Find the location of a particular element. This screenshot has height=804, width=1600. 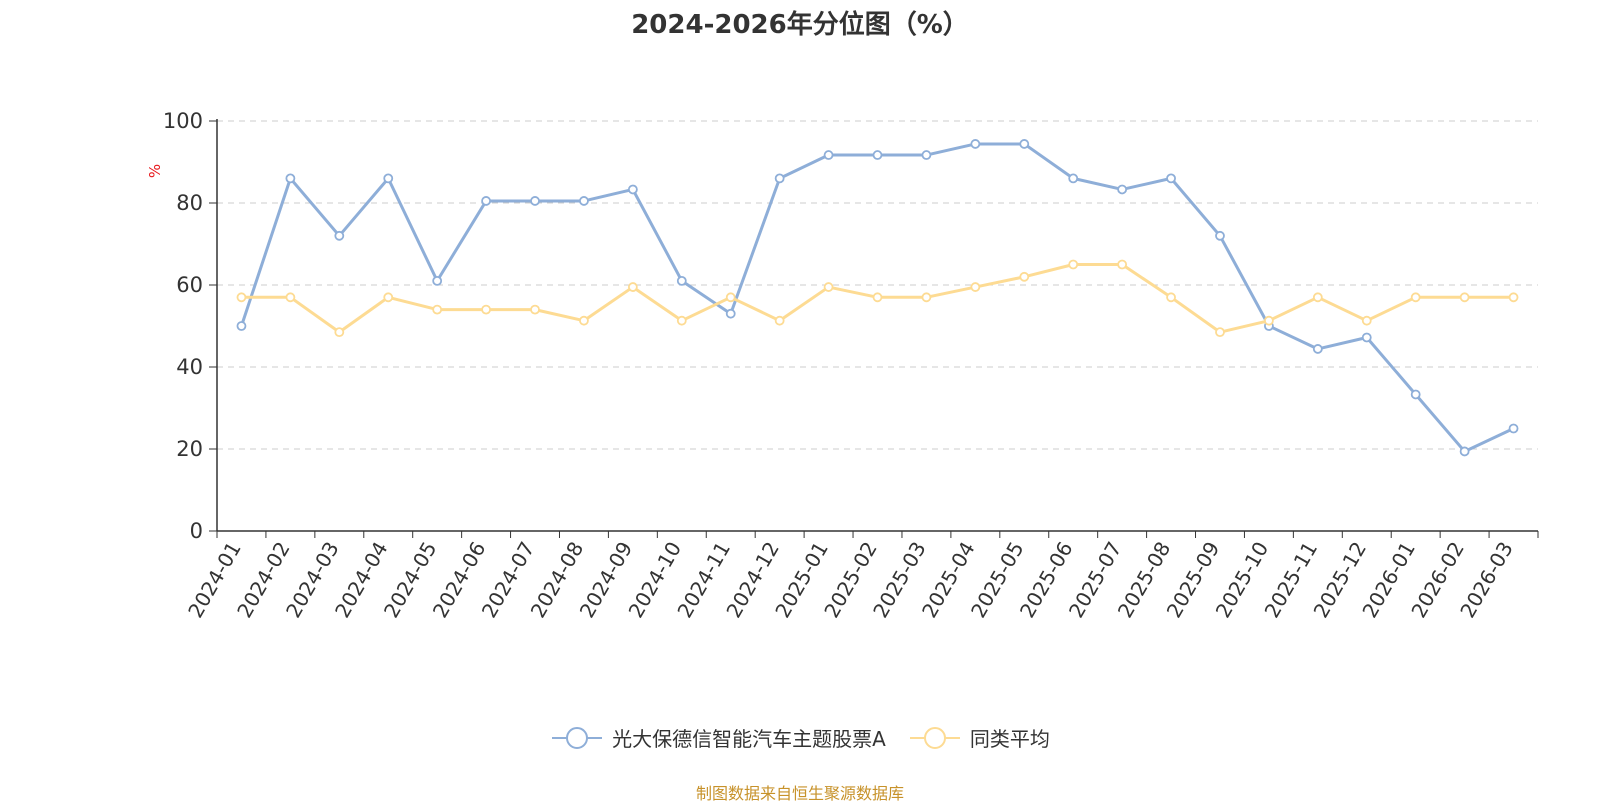

legend: 光大保德信智能汽车主题股票A 同类平均 is located at coordinates (800, 737).